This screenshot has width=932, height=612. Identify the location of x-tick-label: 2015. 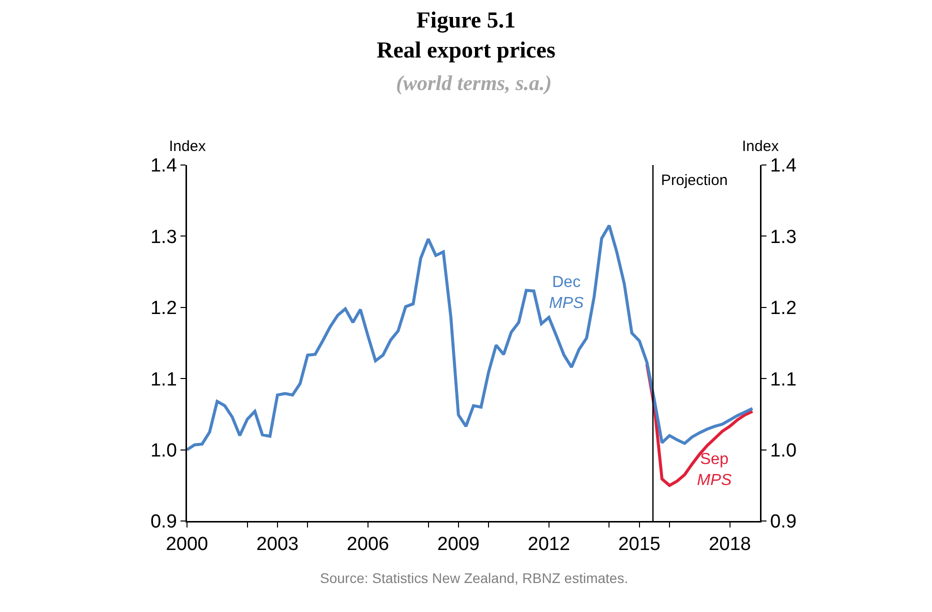
(639, 545).